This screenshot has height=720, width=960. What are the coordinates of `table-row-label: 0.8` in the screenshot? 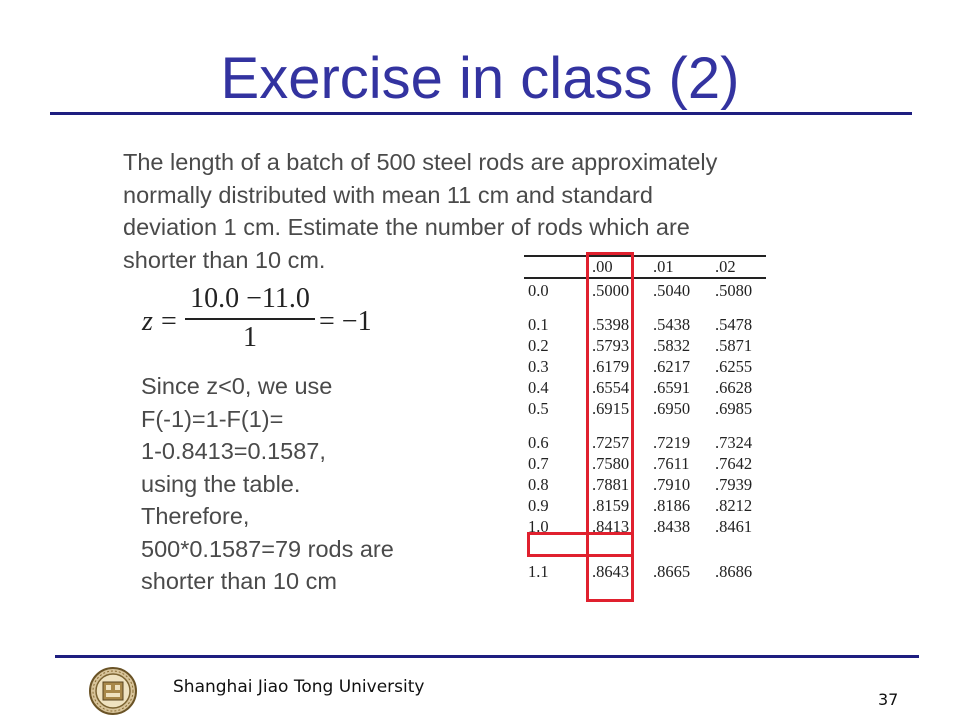 It's located at (538, 484).